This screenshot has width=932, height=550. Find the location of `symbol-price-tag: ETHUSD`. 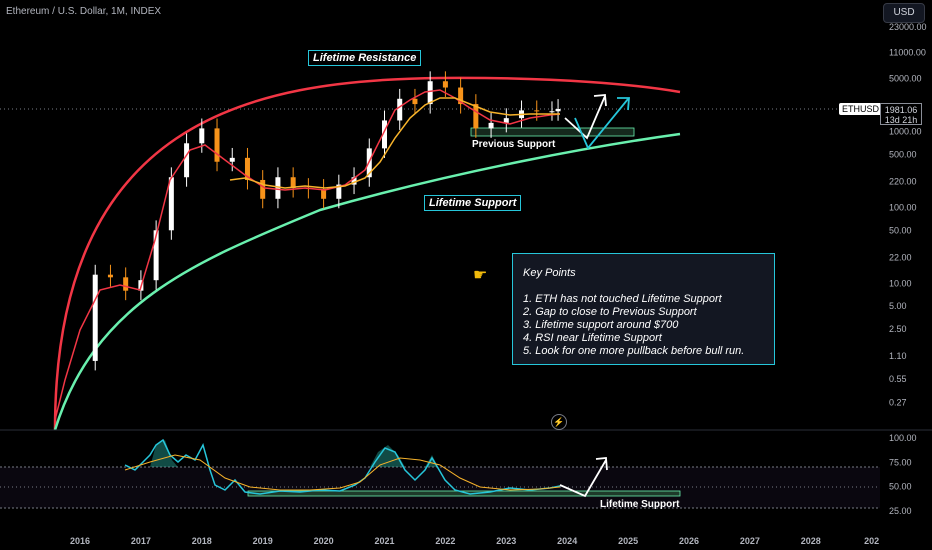

symbol-price-tag: ETHUSD is located at coordinates (861, 109).